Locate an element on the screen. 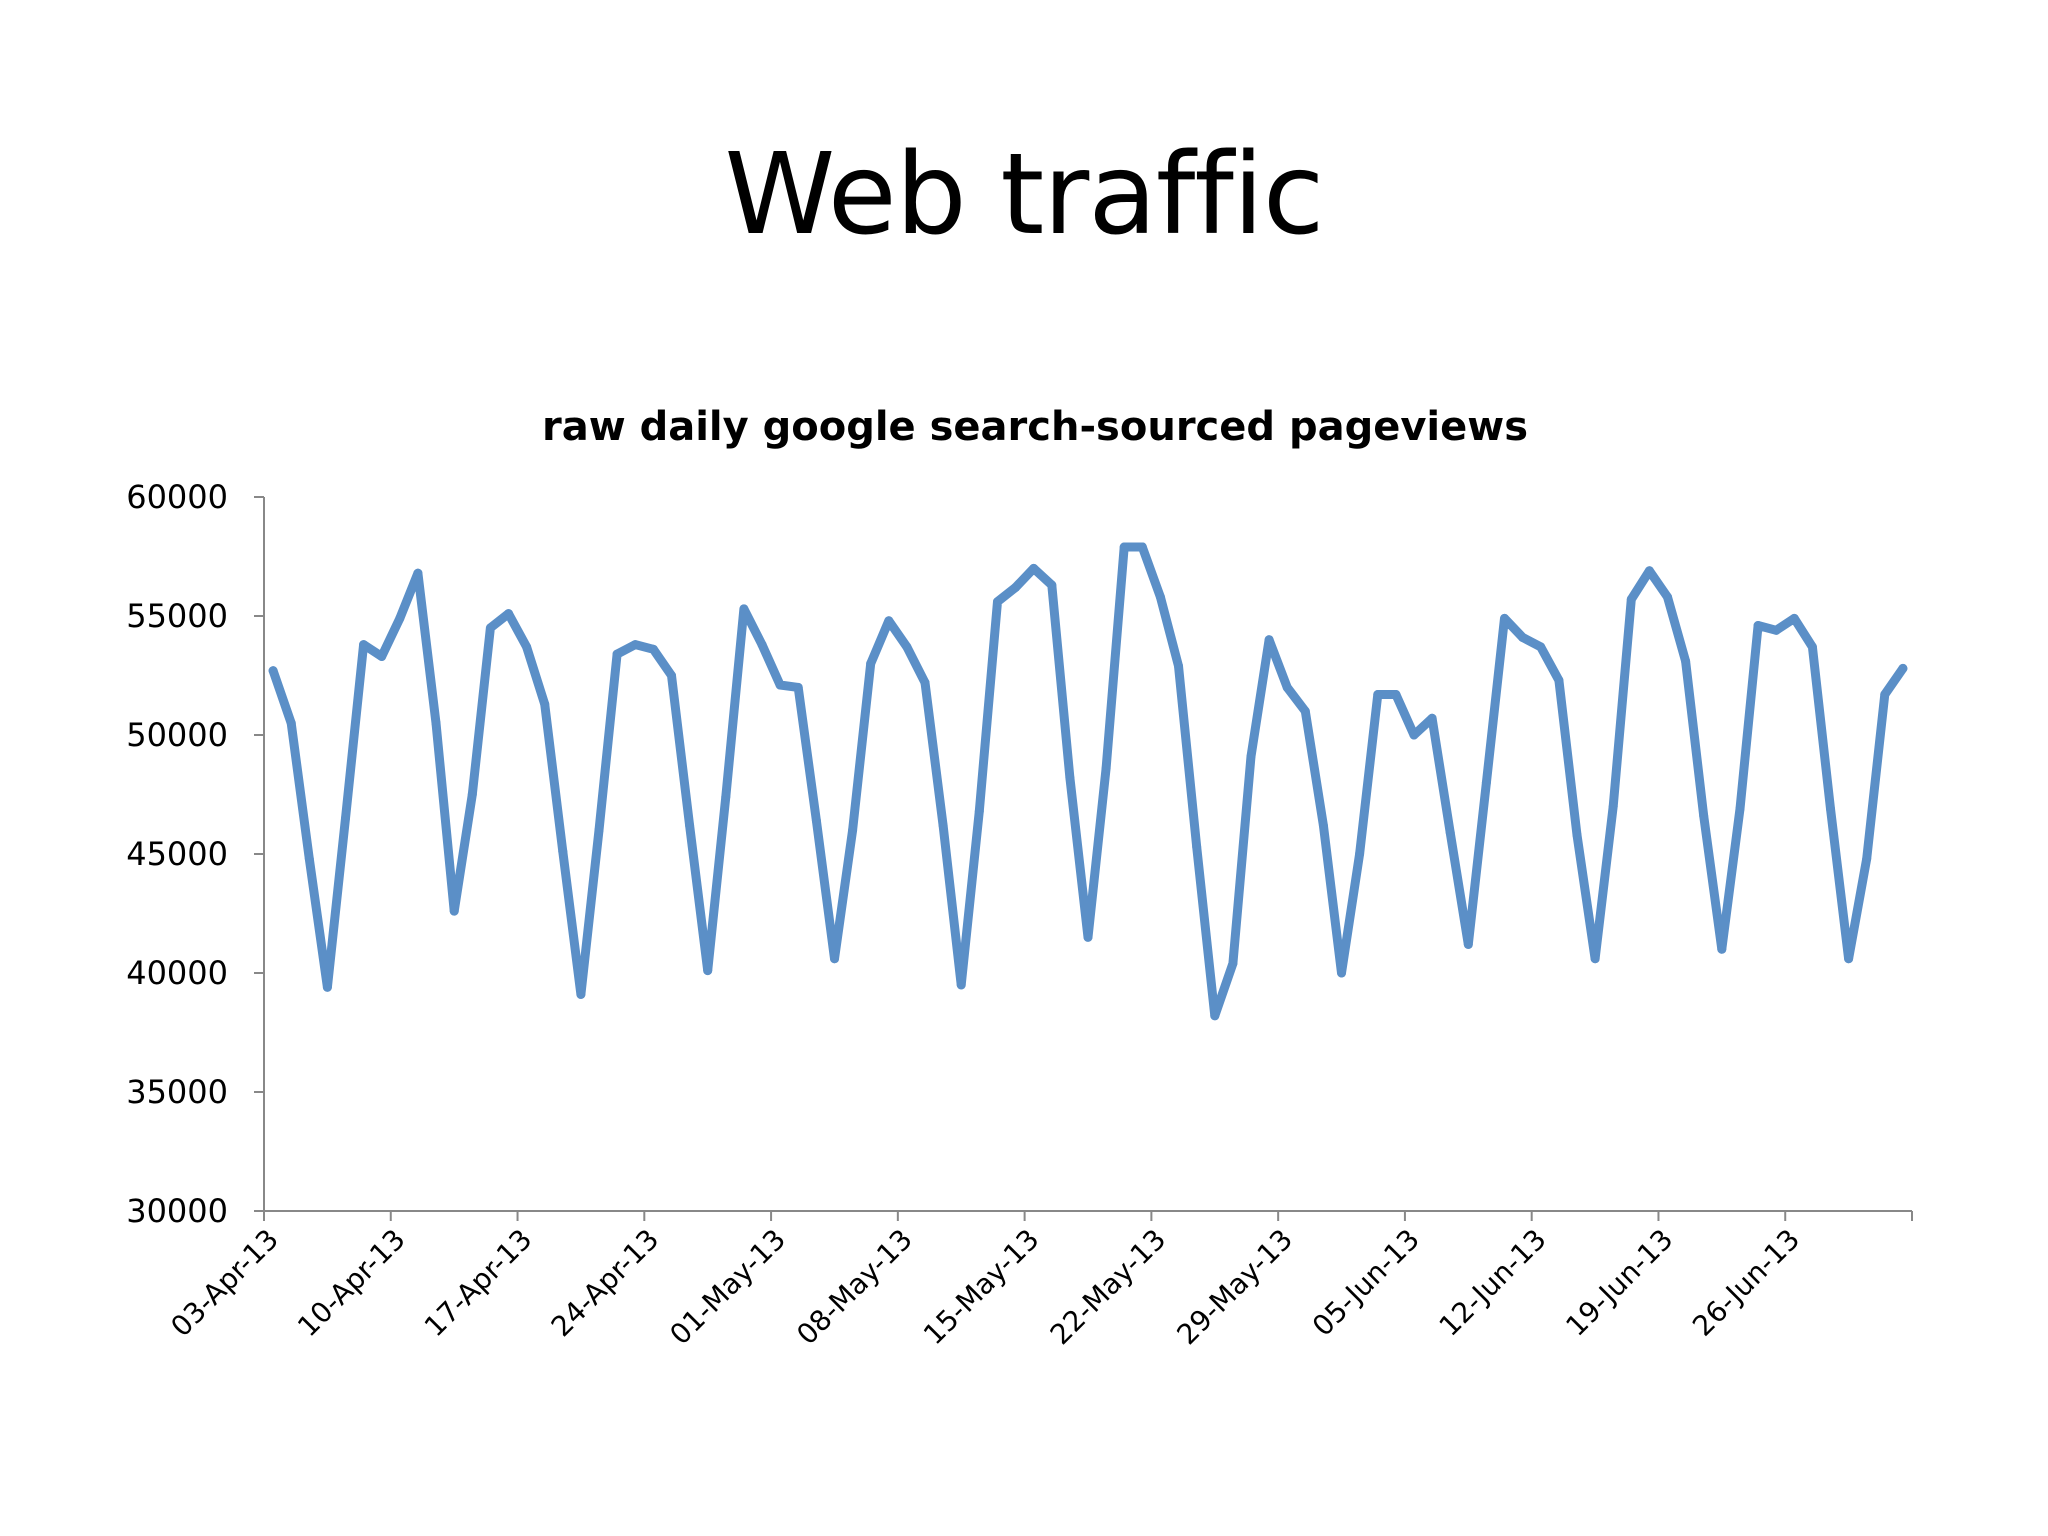  y-tick-label: 45000 is located at coordinates (177, 854).